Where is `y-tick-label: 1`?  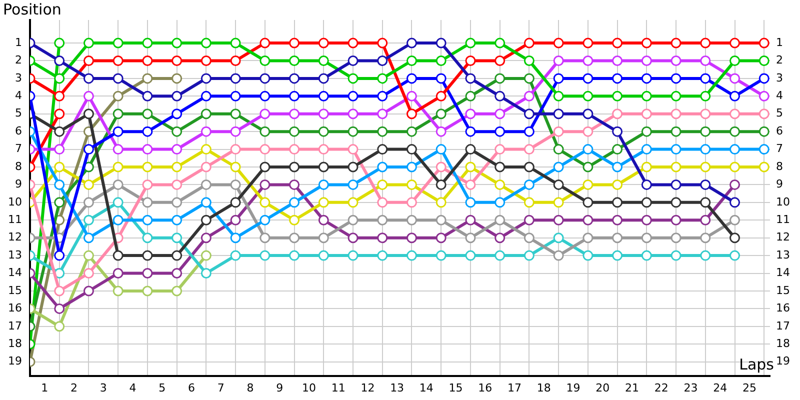 y-tick-label: 1 is located at coordinates (18, 42).